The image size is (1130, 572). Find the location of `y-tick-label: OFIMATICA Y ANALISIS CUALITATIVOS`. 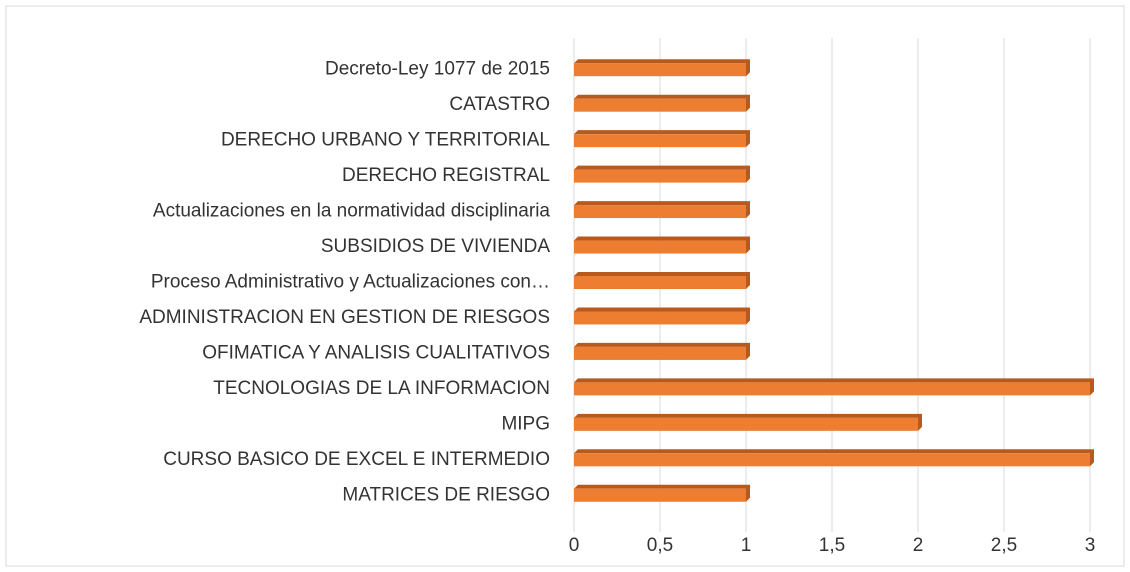

y-tick-label: OFIMATICA Y ANALISIS CUALITATIVOS is located at coordinates (376, 352).